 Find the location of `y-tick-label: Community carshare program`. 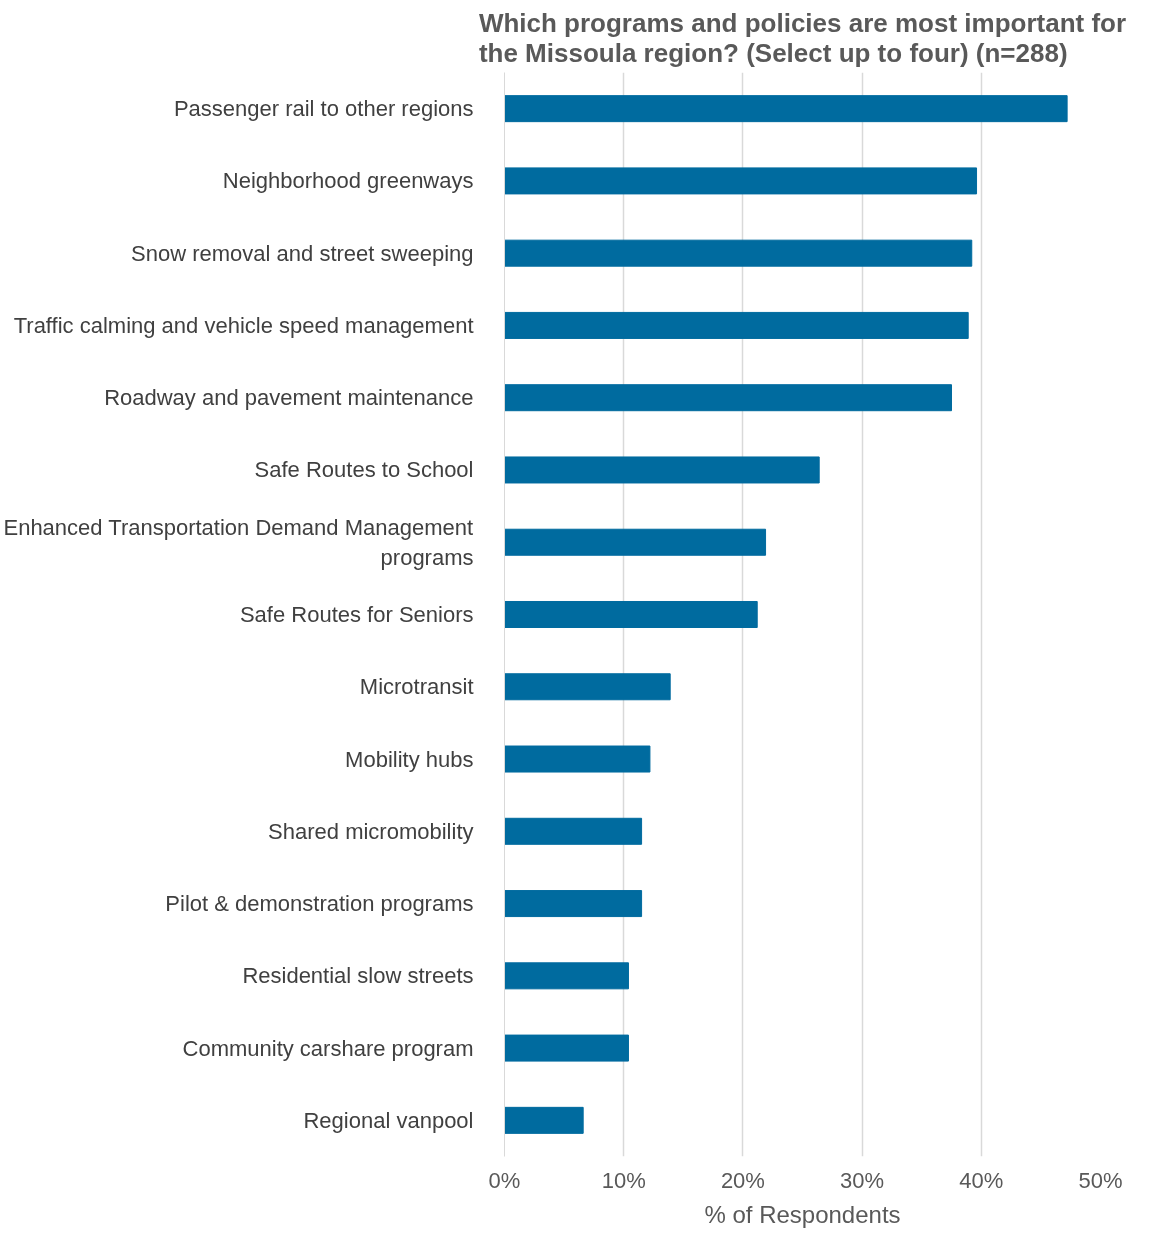

y-tick-label: Community carshare program is located at coordinates (328, 1048).